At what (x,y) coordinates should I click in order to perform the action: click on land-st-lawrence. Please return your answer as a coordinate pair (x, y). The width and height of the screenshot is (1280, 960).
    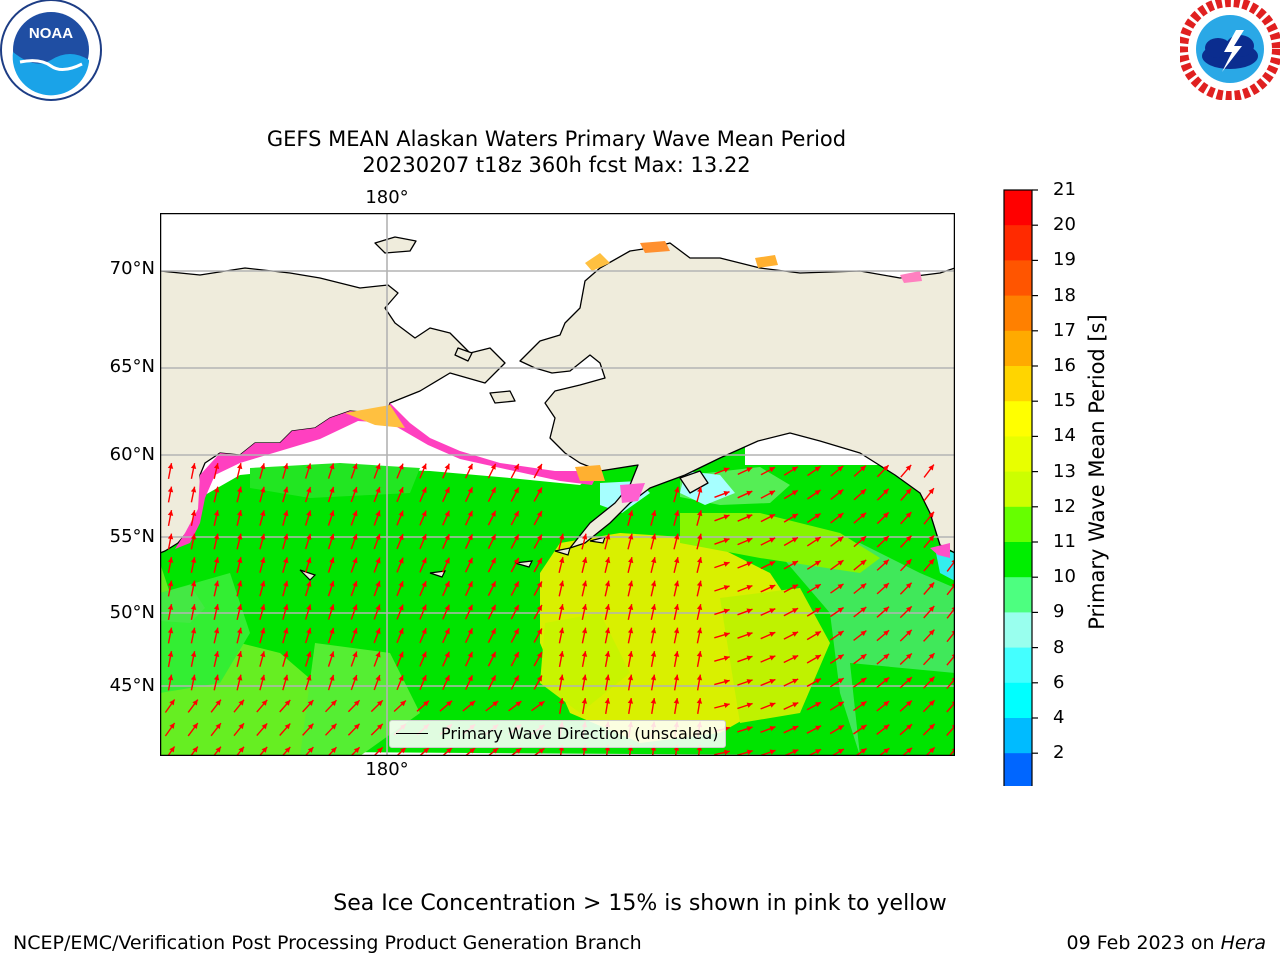
    Looking at the image, I should click on (463, 354).